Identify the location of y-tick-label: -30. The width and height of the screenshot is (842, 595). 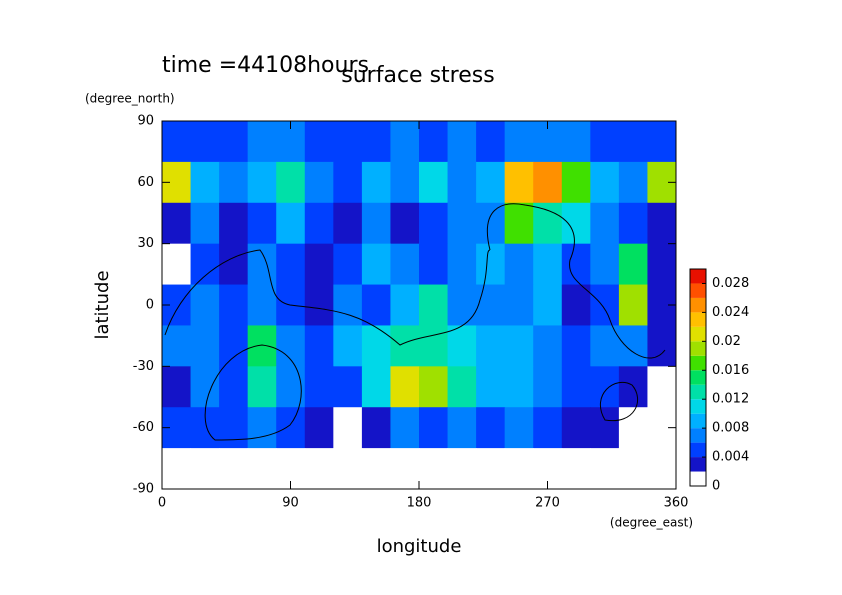
(143, 366).